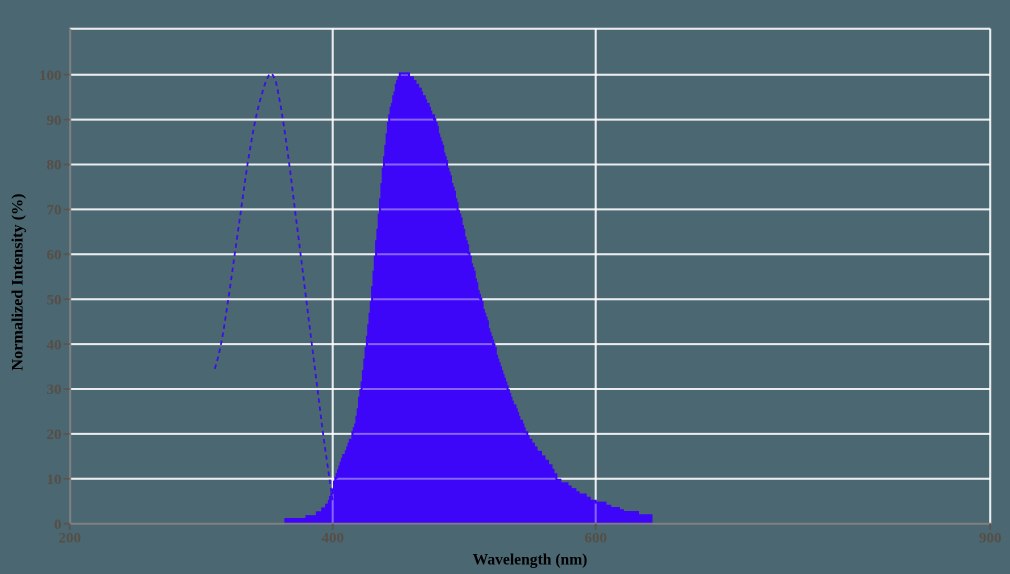 The width and height of the screenshot is (1010, 574). I want to click on svg-text: 40, so click(54, 345).